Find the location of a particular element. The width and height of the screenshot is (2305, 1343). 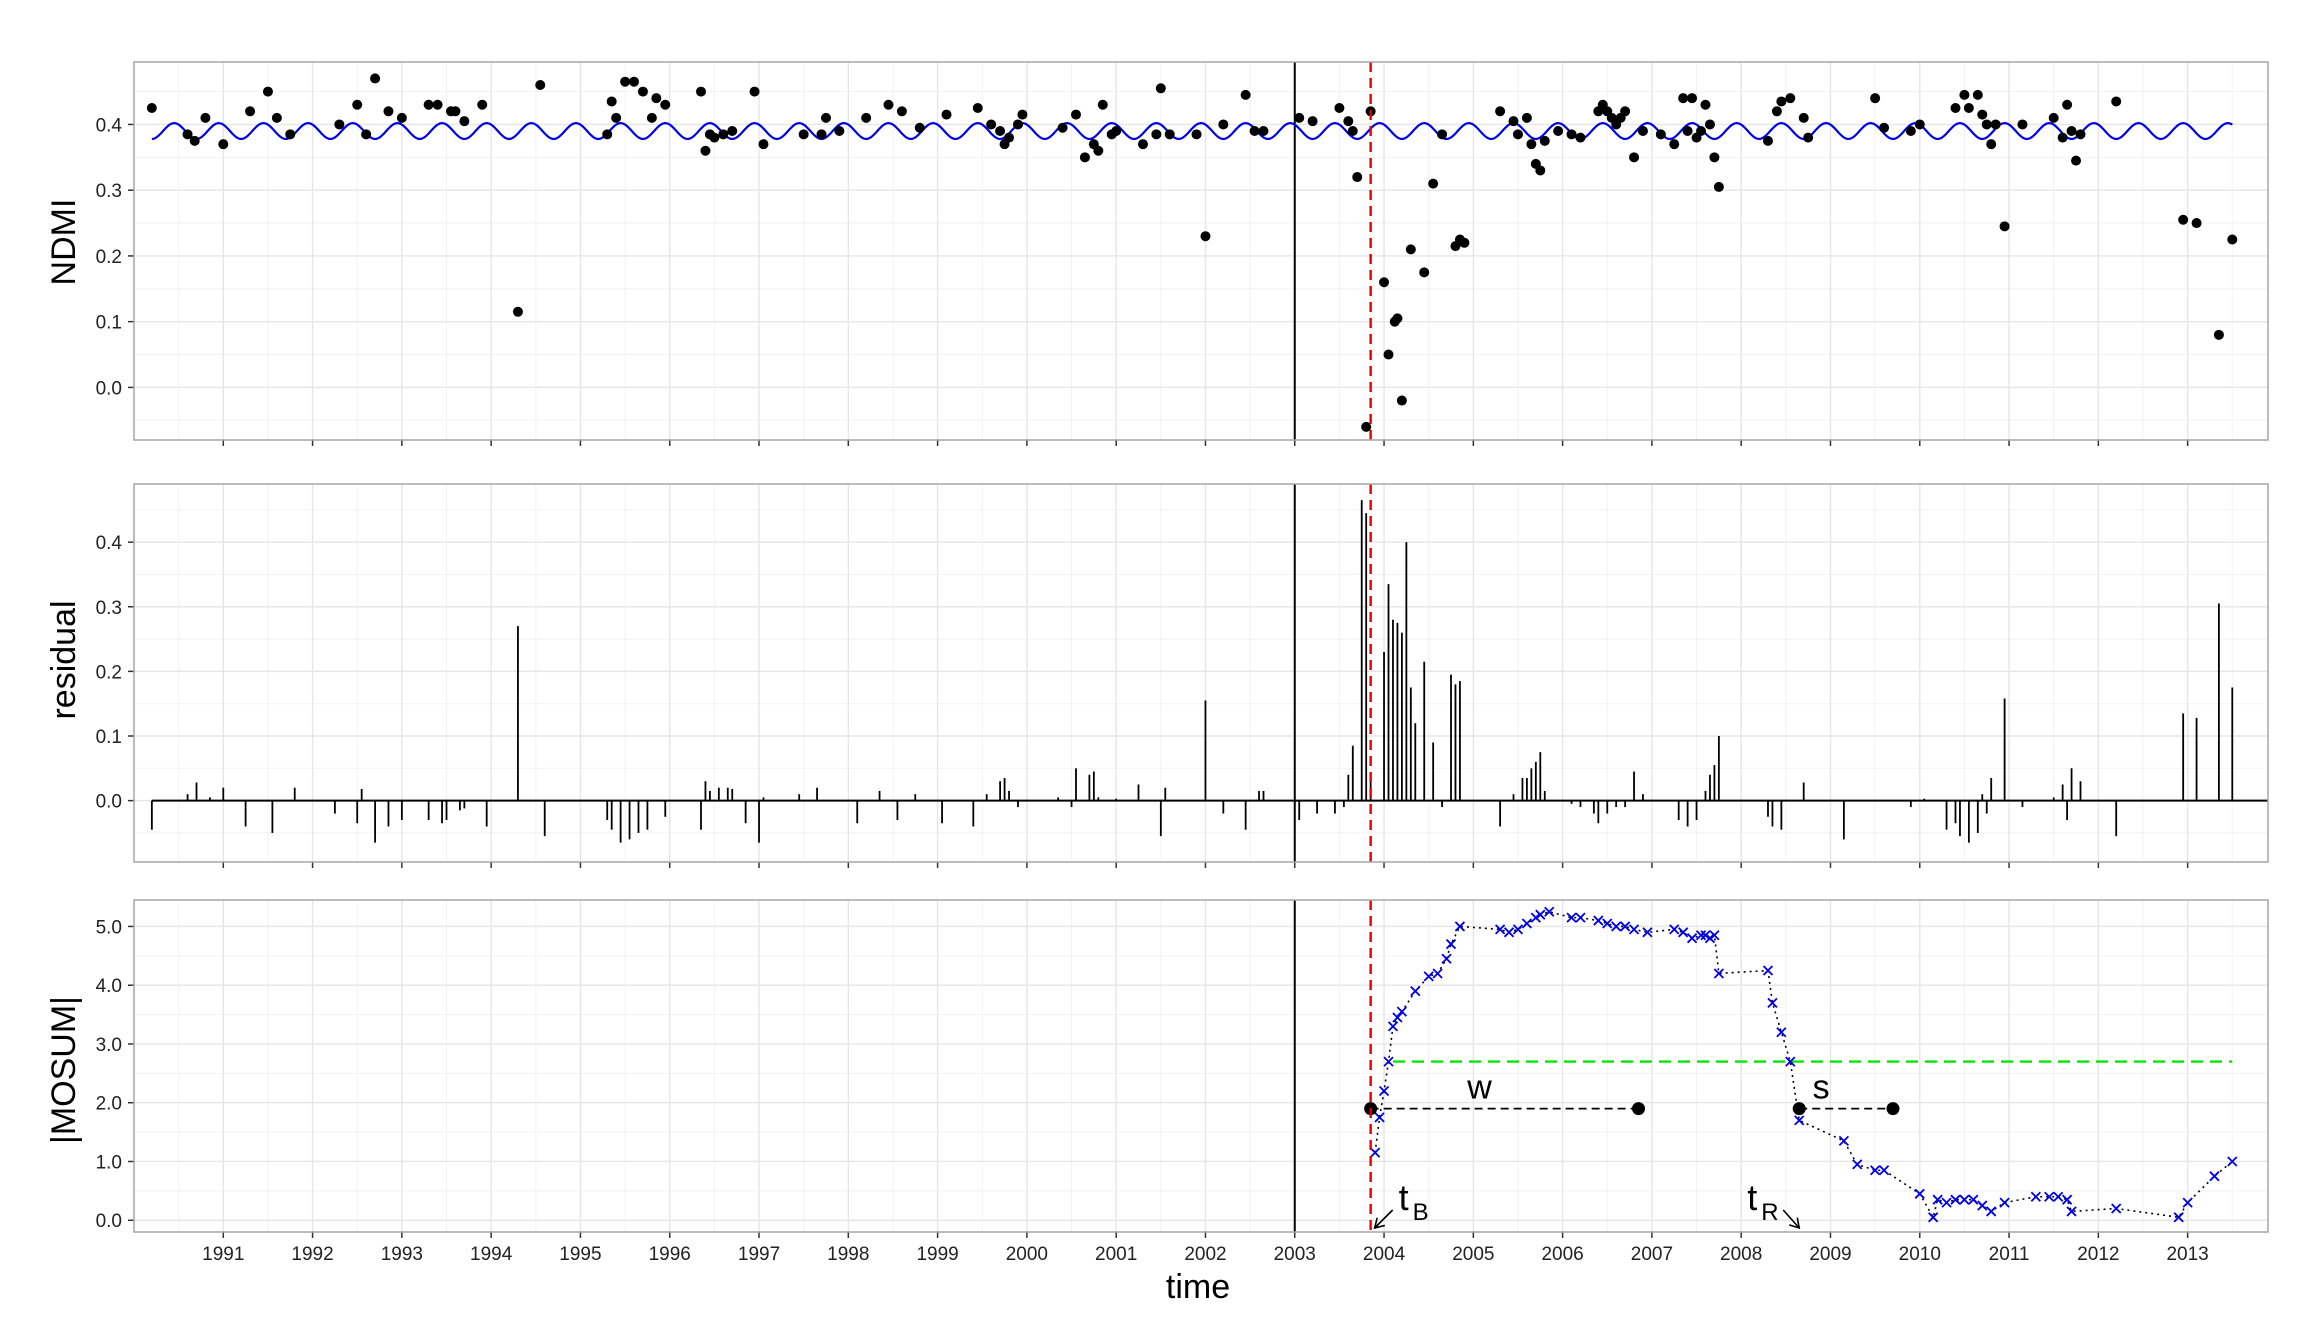

x-tick-label: 2005 is located at coordinates (1473, 1254).